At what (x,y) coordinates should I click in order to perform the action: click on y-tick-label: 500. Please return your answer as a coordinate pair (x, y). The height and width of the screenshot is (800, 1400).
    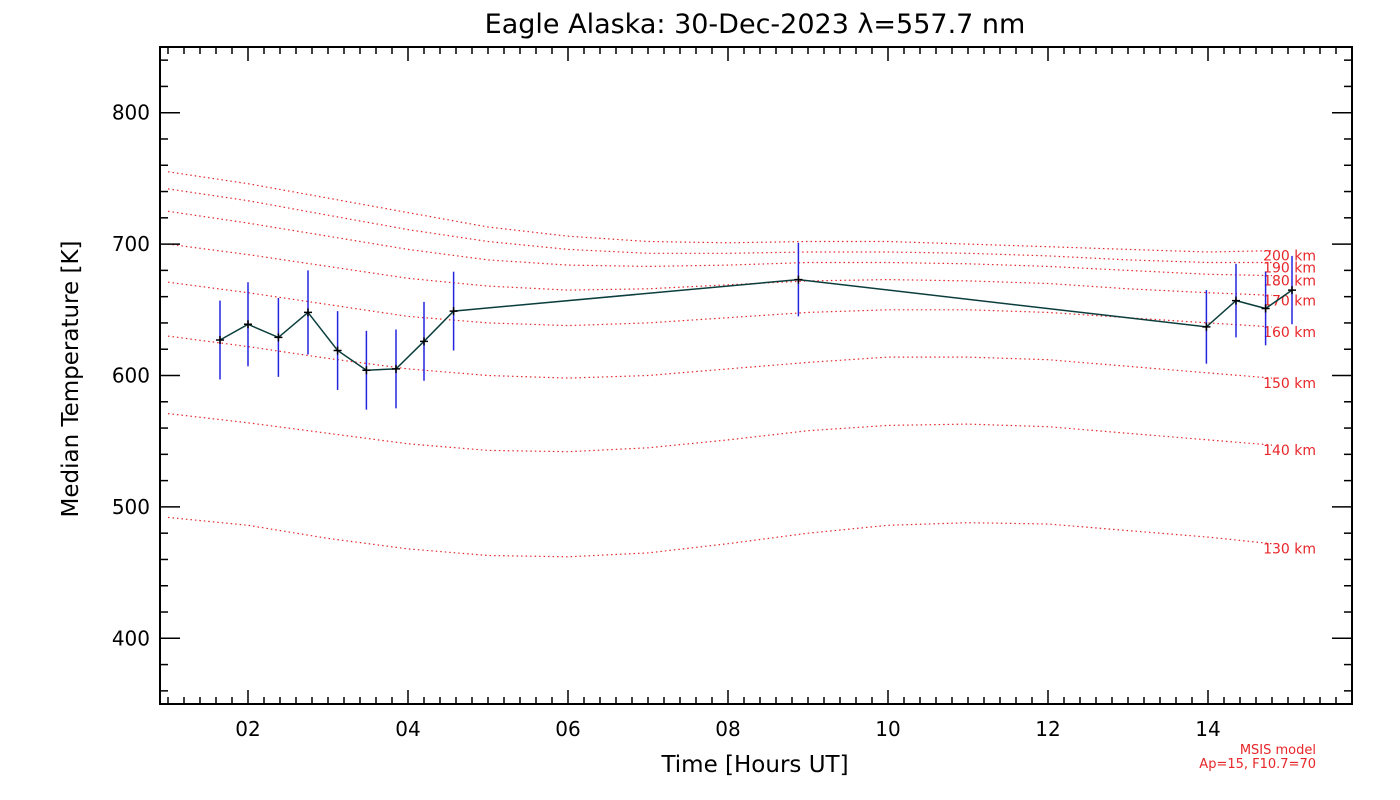
    Looking at the image, I should click on (131, 507).